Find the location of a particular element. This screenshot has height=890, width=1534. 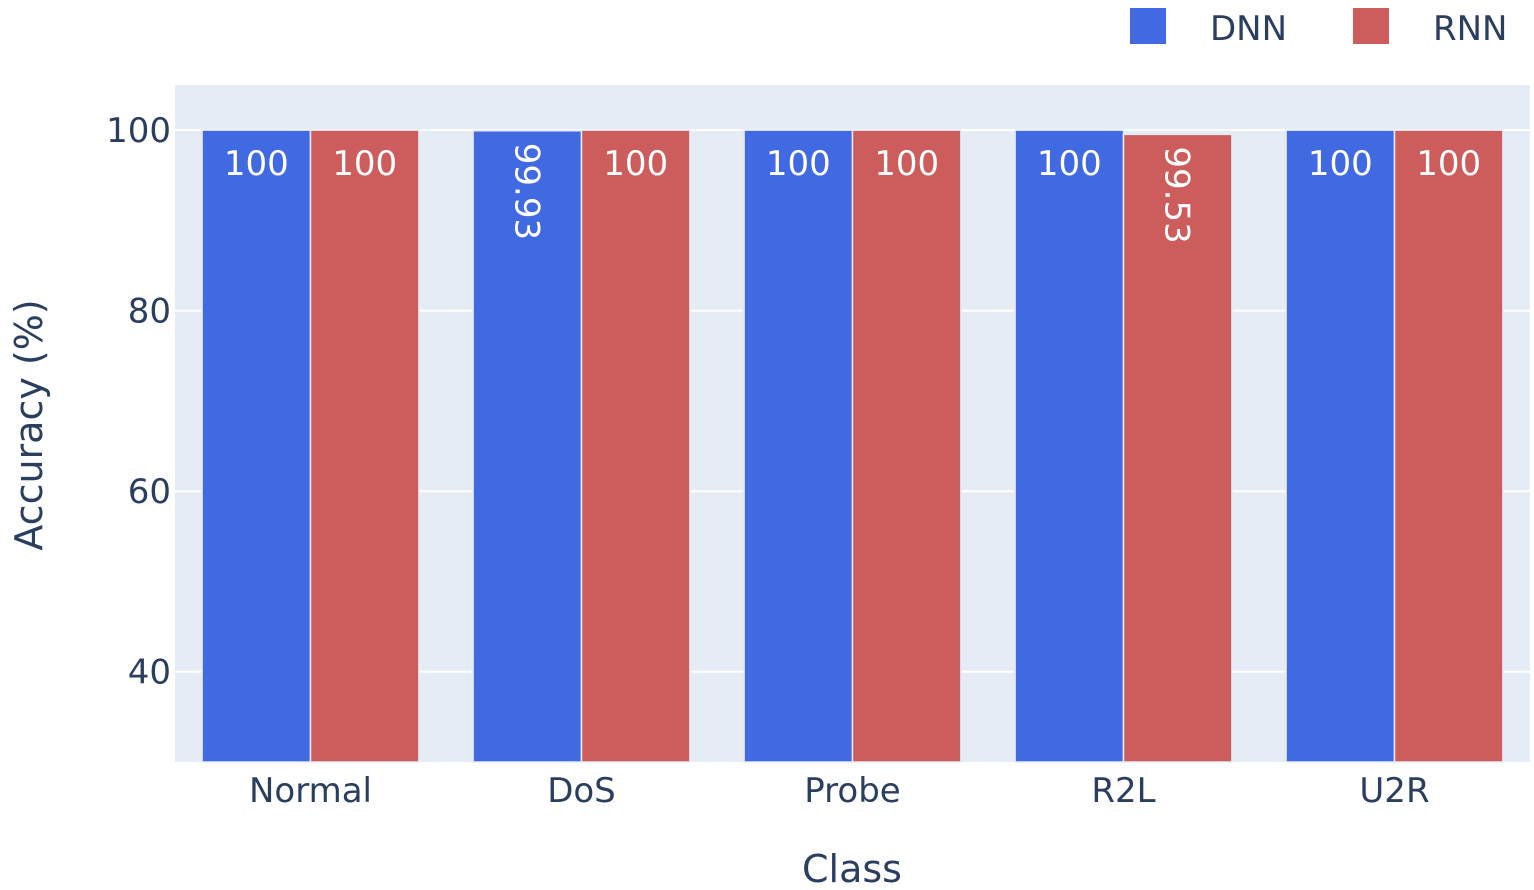

x-tick-label: DoS is located at coordinates (581, 791).